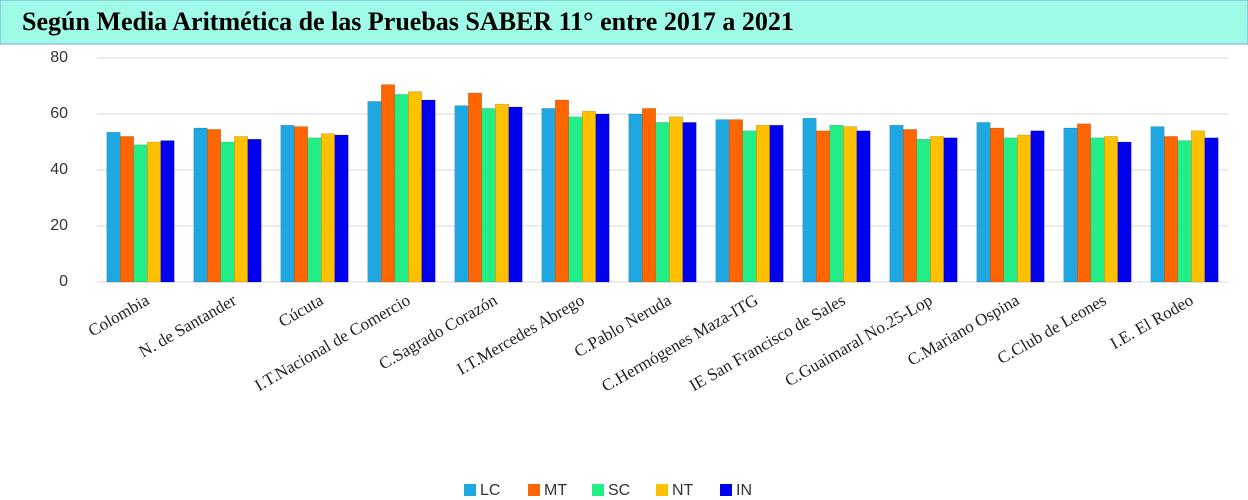 The width and height of the screenshot is (1248, 500). What do you see at coordinates (490, 490) in the screenshot?
I see `legend-label: LC` at bounding box center [490, 490].